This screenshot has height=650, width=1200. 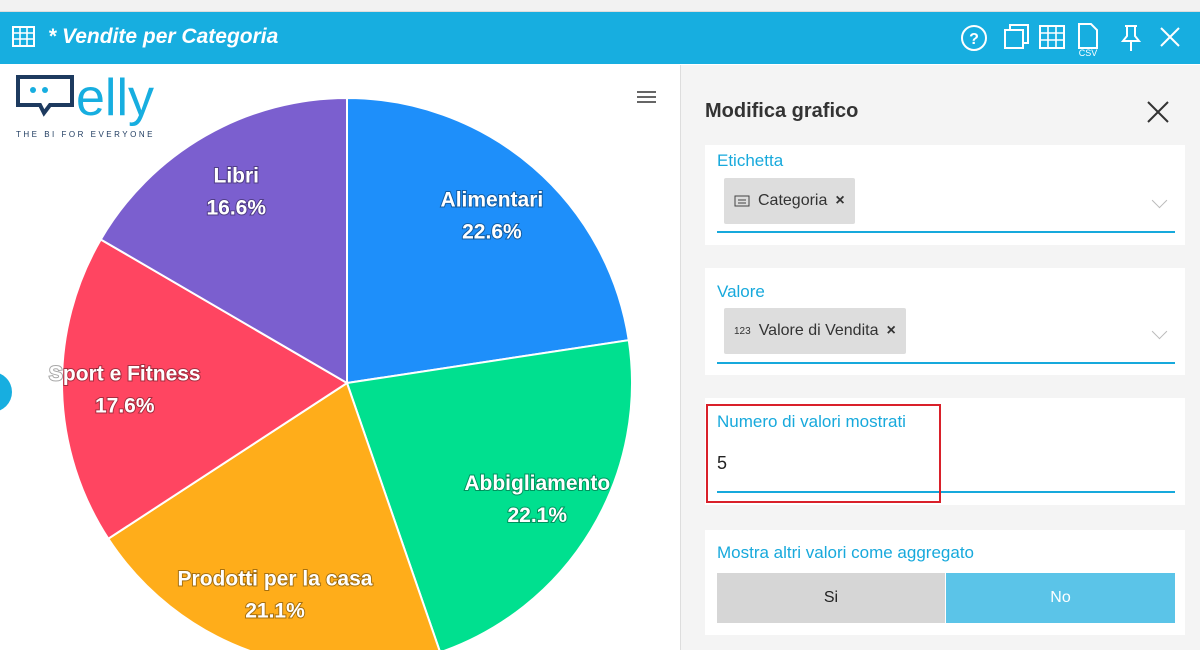 I want to click on chip-icon: 123, so click(x=742, y=331).